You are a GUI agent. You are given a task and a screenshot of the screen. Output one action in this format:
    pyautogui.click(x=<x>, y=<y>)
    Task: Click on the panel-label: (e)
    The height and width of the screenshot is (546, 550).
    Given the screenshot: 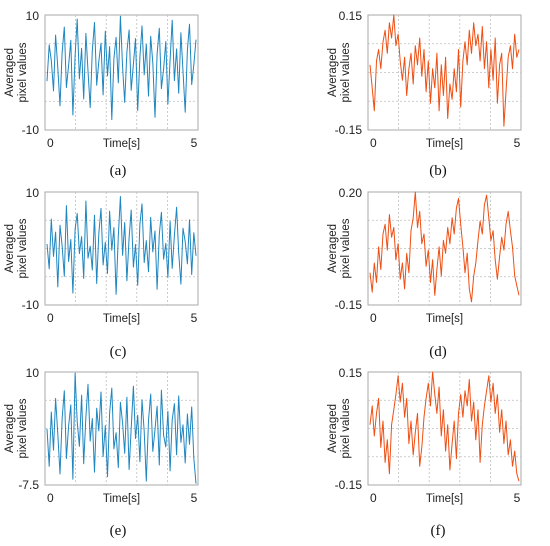 What is the action you would take?
    pyautogui.click(x=118, y=531)
    